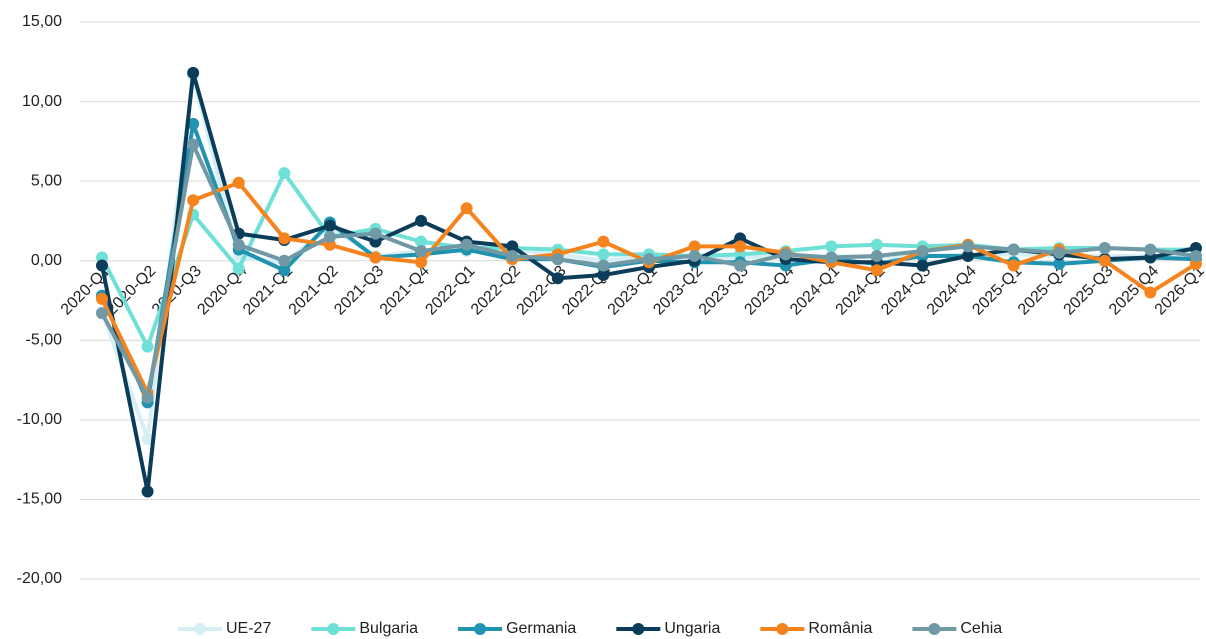 The height and width of the screenshot is (639, 1206). What do you see at coordinates (542, 290) in the screenshot?
I see `x-tick-label: 2022-Q3` at bounding box center [542, 290].